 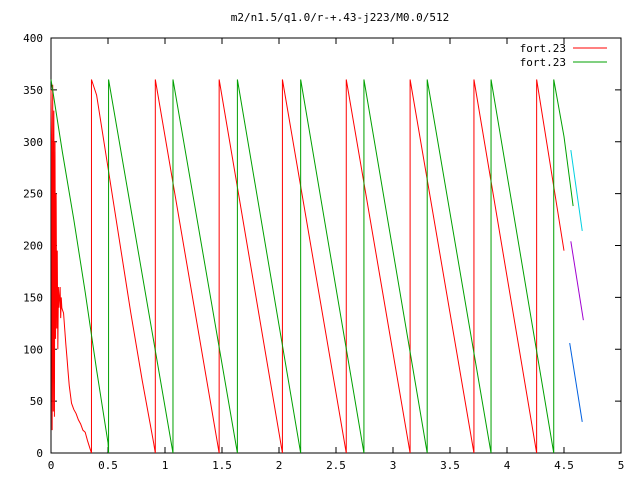 What do you see at coordinates (33, 194) in the screenshot?
I see `y-tick-label: 250` at bounding box center [33, 194].